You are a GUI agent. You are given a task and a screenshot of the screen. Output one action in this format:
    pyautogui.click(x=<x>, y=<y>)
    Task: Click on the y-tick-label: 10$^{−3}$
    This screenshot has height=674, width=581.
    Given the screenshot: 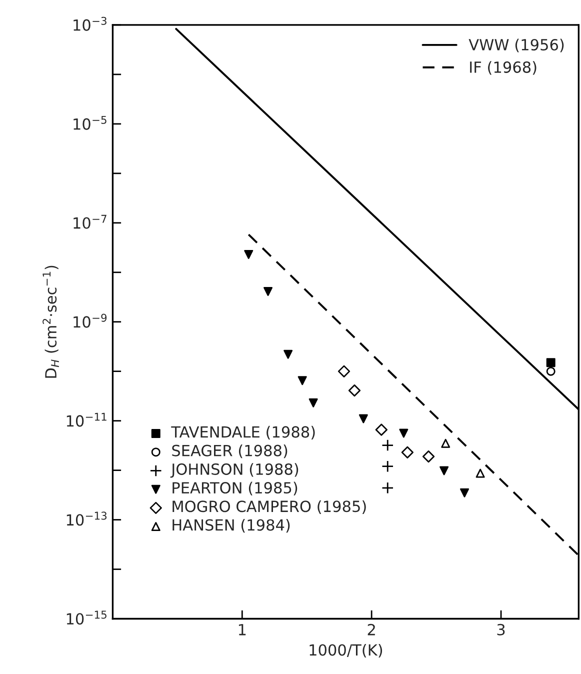 What is the action you would take?
    pyautogui.click(x=90, y=23)
    